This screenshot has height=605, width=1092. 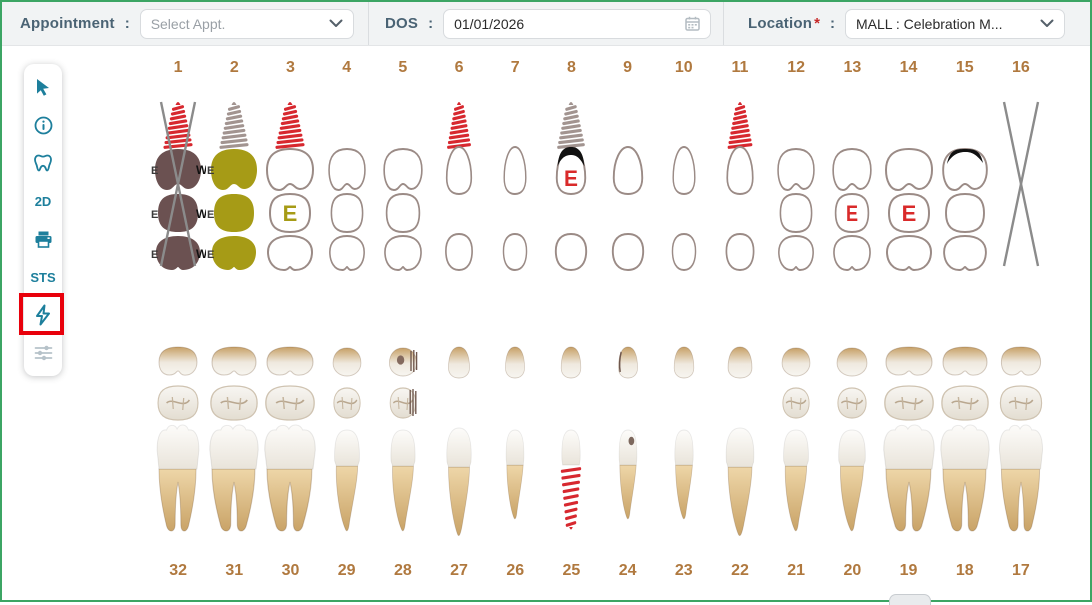 I want to click on appointment-placeholder: Select Appt., so click(x=188, y=23).